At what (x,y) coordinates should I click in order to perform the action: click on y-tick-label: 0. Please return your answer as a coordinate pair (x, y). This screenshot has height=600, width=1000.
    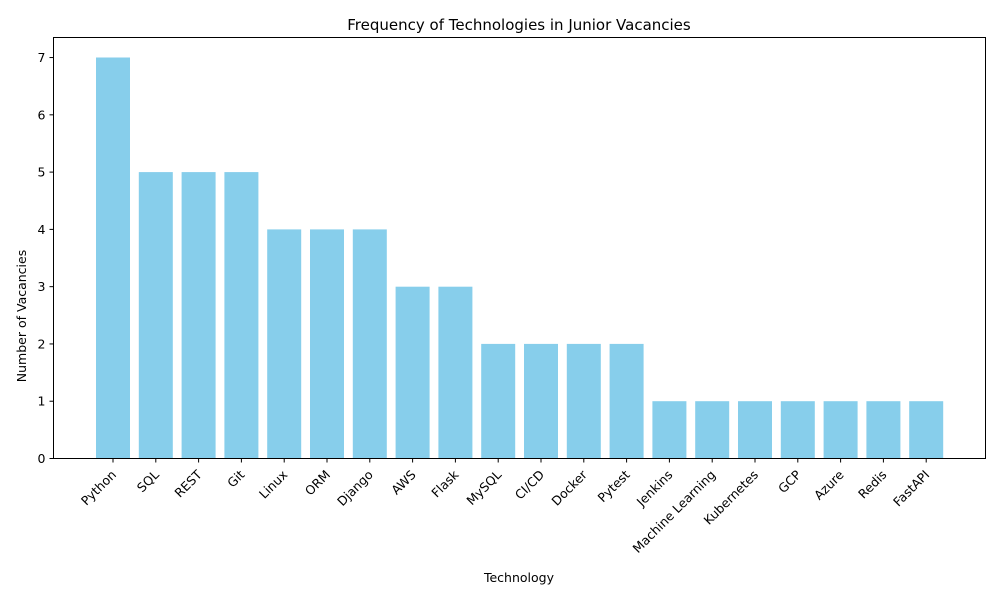
    Looking at the image, I should click on (42, 458).